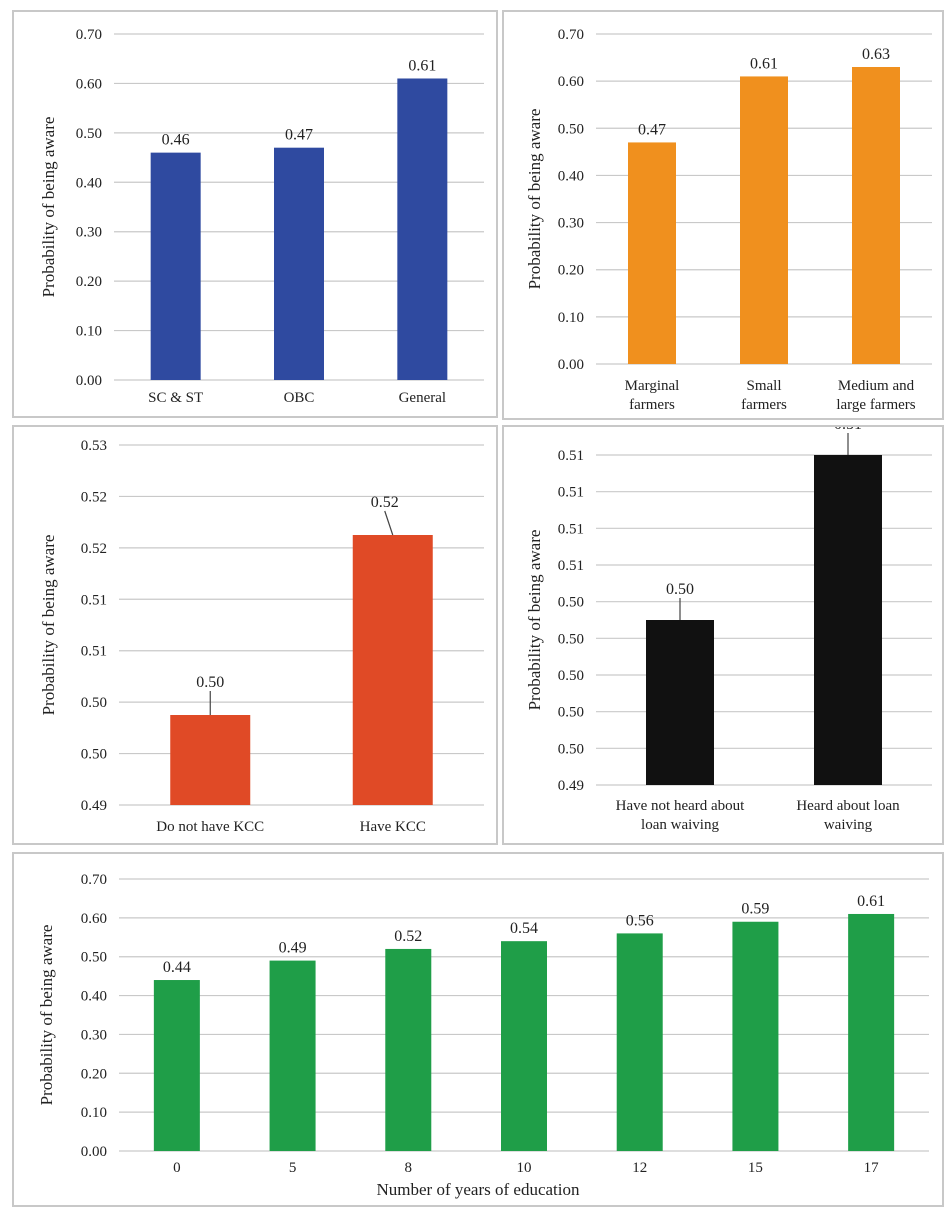  Describe the element at coordinates (393, 827) in the screenshot. I see `x-tick-label: Have KCC` at that location.